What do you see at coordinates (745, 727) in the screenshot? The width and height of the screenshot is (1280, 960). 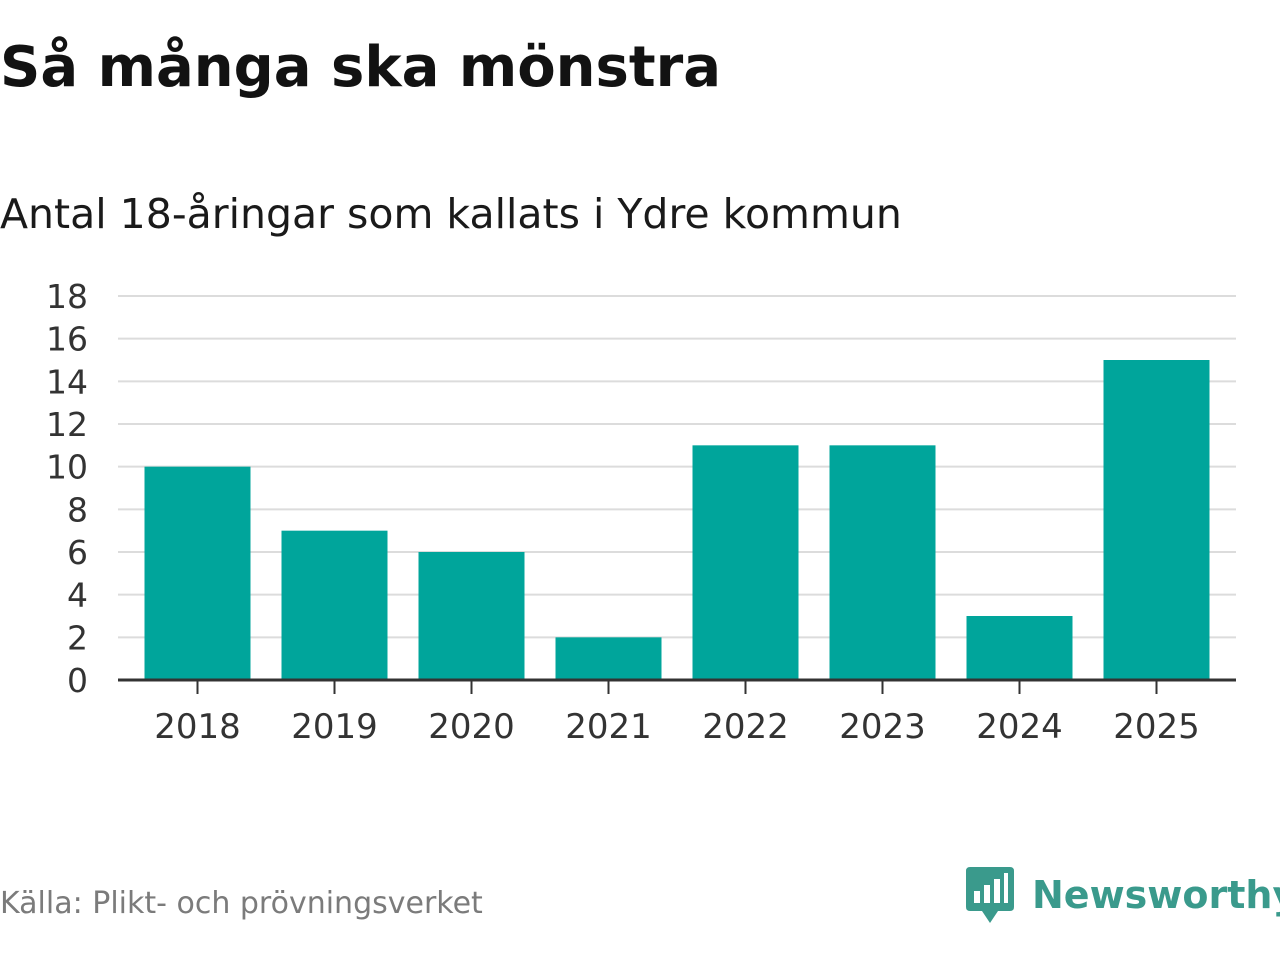 I see `x-tick-label: 2022` at bounding box center [745, 727].